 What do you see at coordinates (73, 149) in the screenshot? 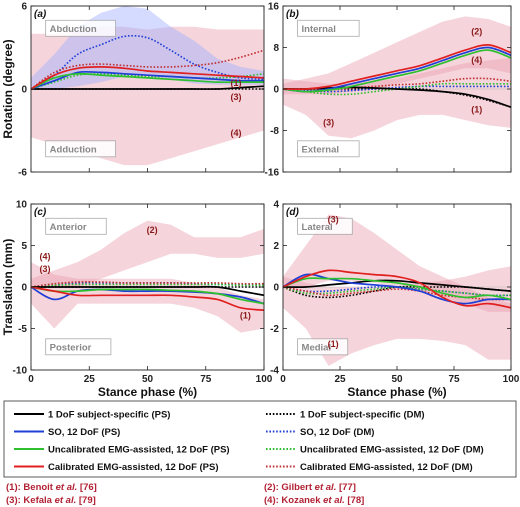
I see `direction-label: Adduction` at bounding box center [73, 149].